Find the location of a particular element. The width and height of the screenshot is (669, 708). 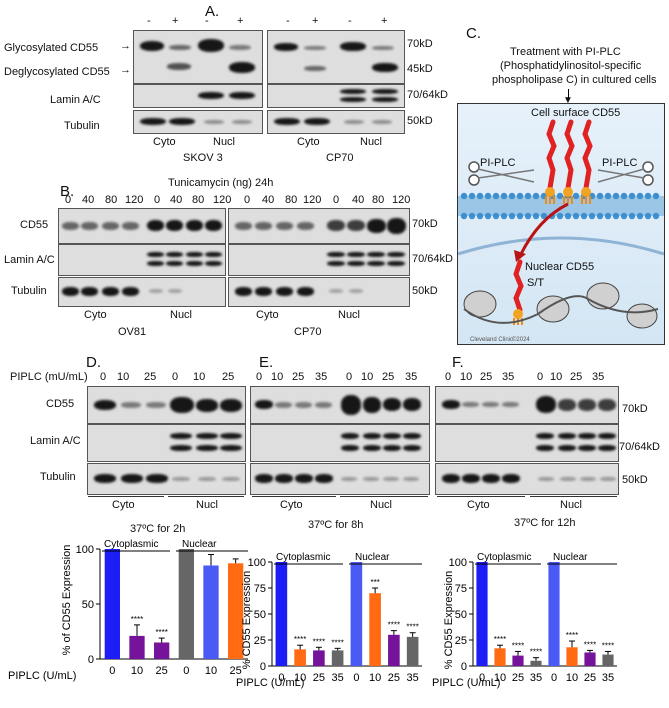

row-label-tubulin: Tubulin is located at coordinates (82, 126).